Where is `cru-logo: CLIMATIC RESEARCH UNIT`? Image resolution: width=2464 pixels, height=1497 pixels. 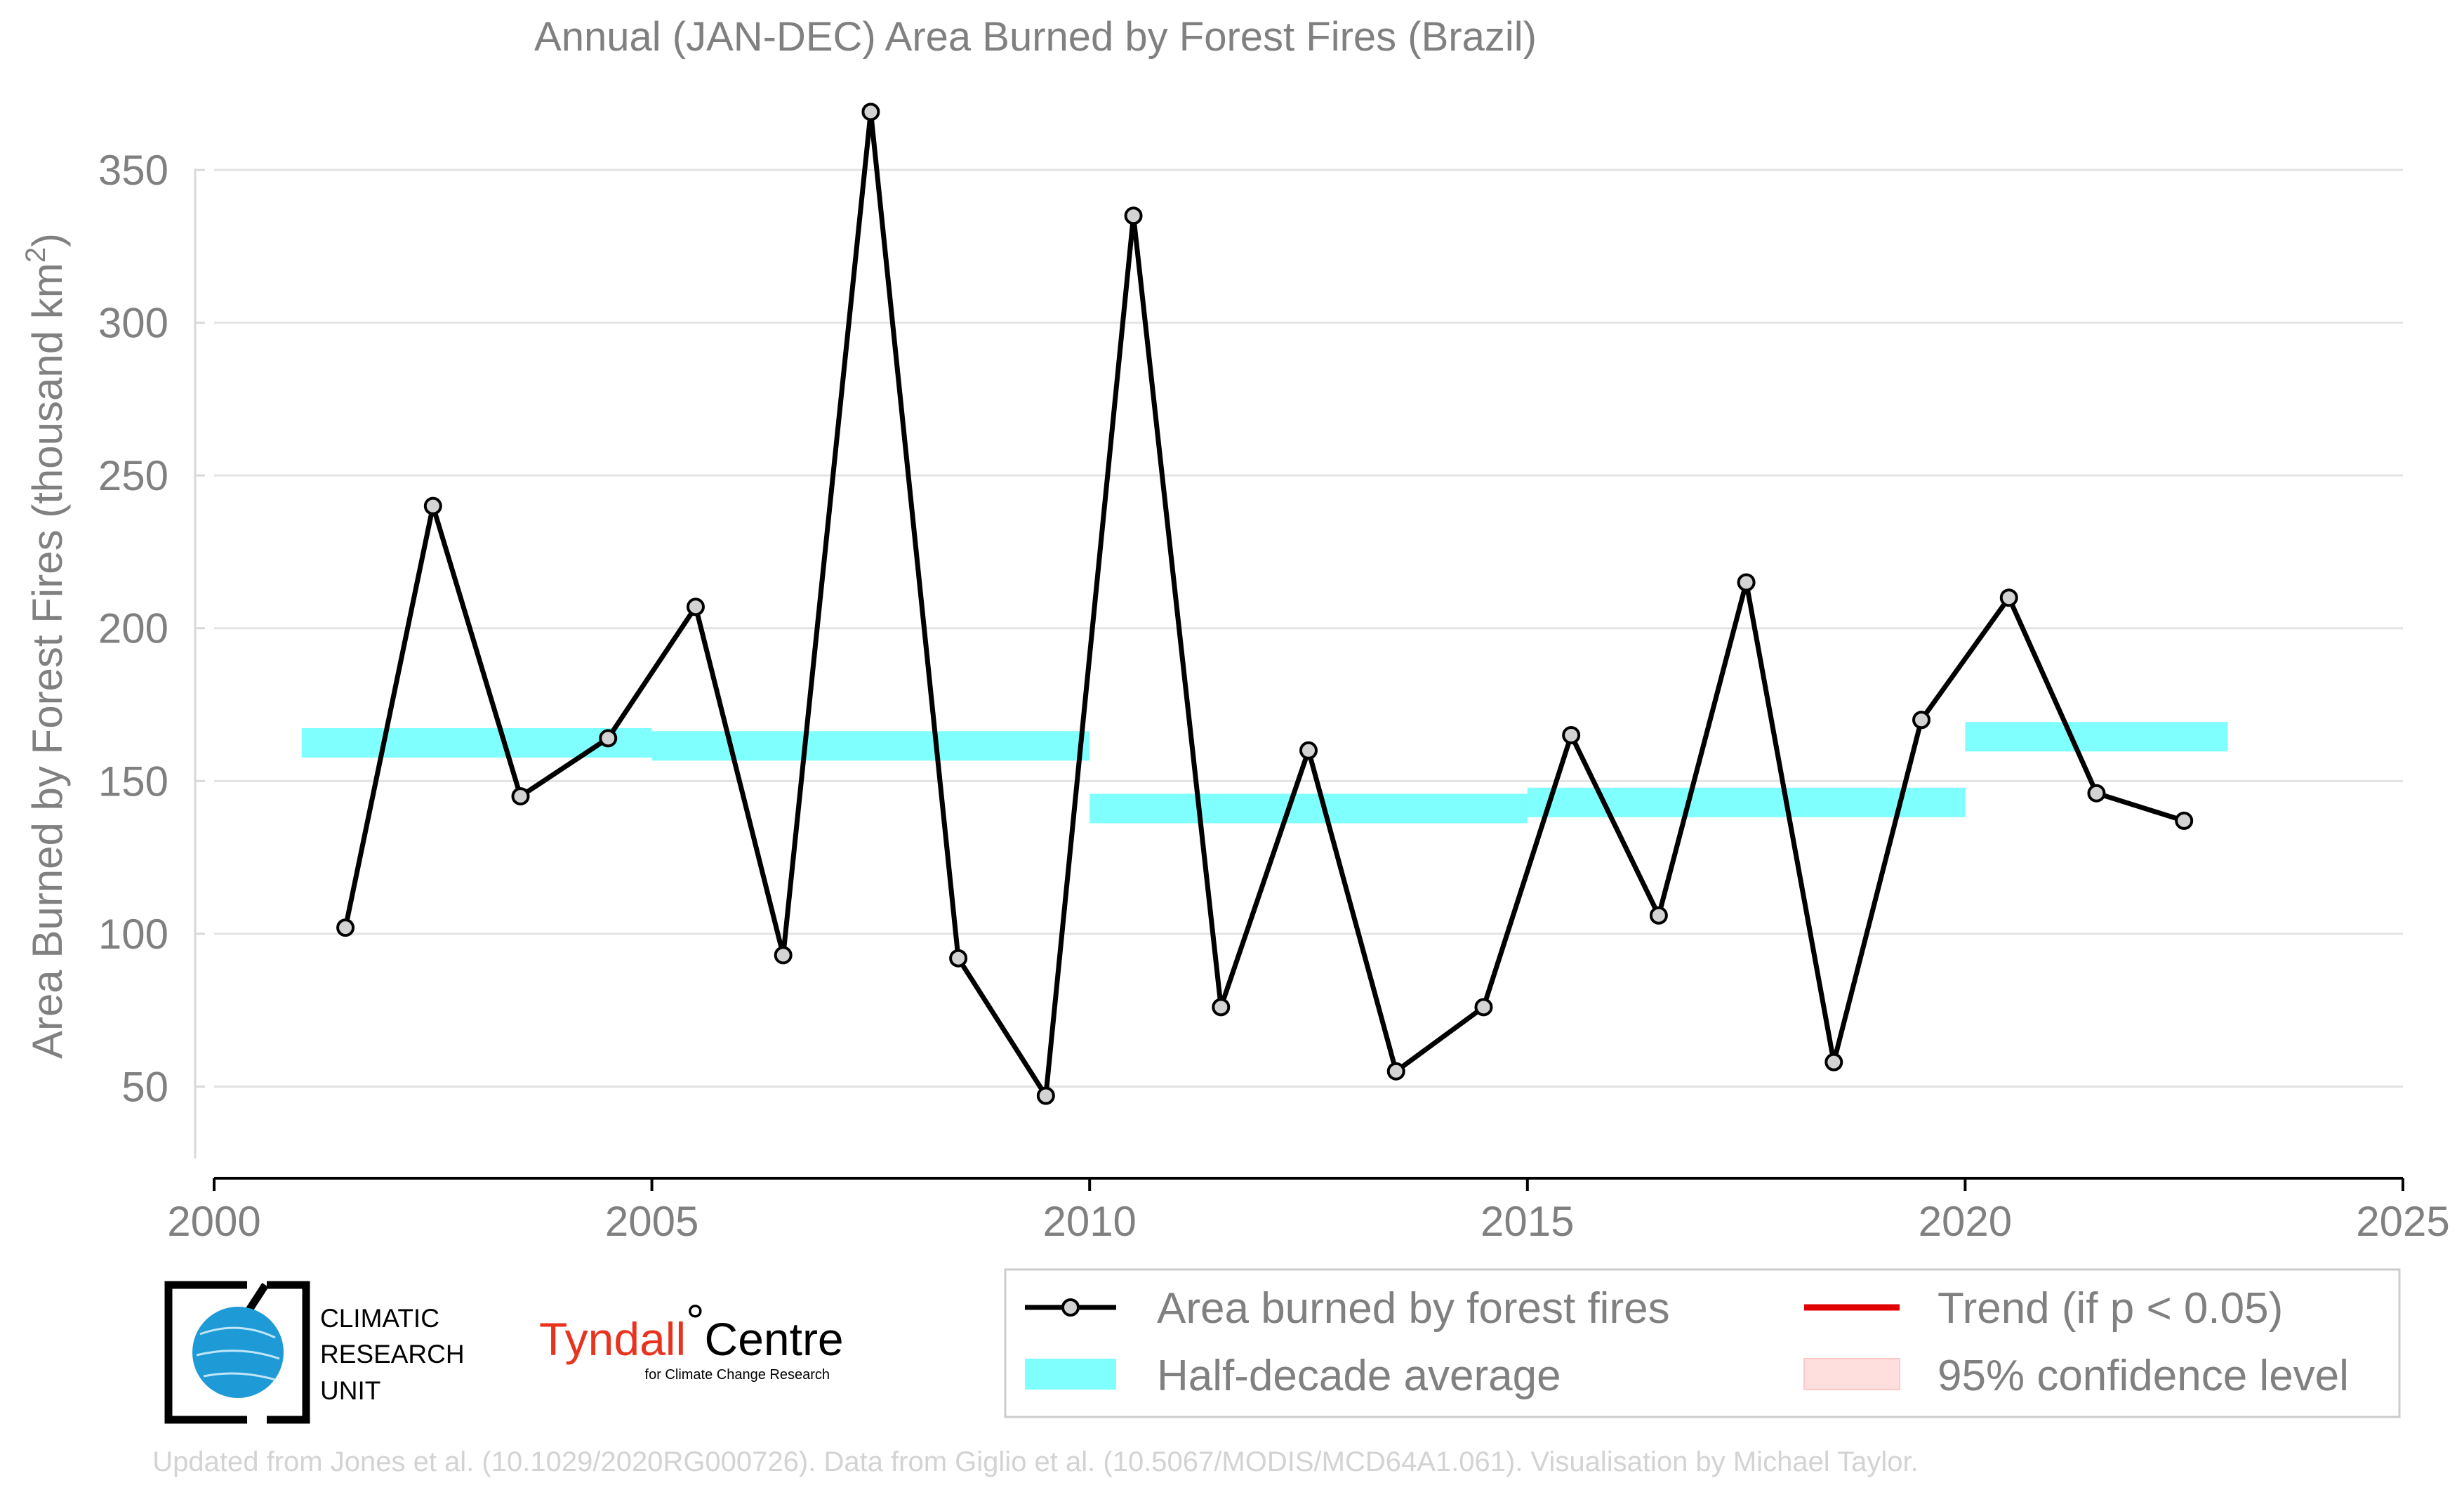 cru-logo: CLIMATIC RESEARCH UNIT is located at coordinates (315, 1352).